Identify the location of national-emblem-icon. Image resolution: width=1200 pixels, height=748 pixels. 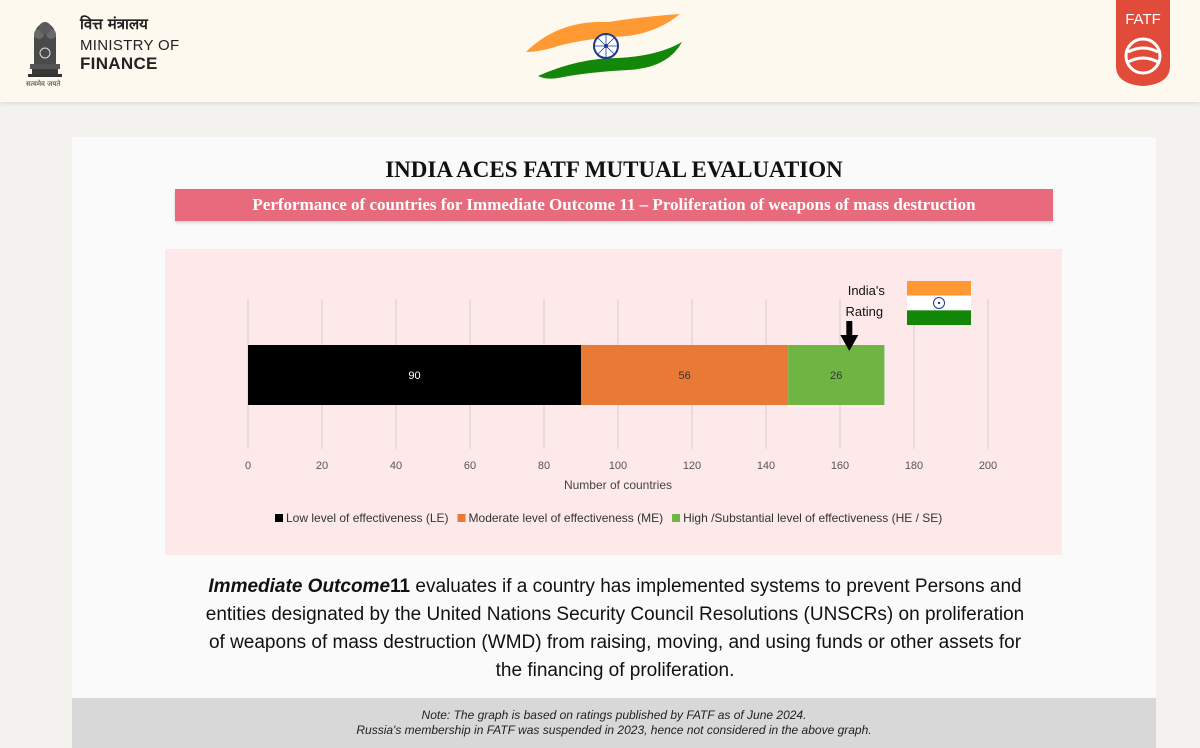
(45, 49).